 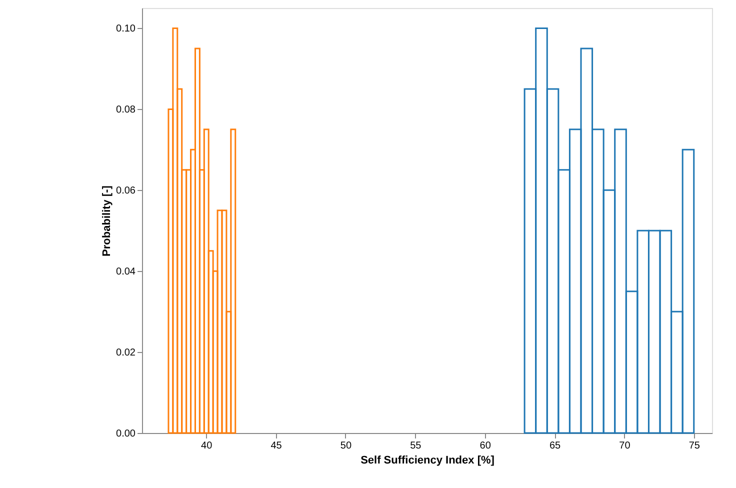 I want to click on y-tick-label: 0.06, so click(x=126, y=191).